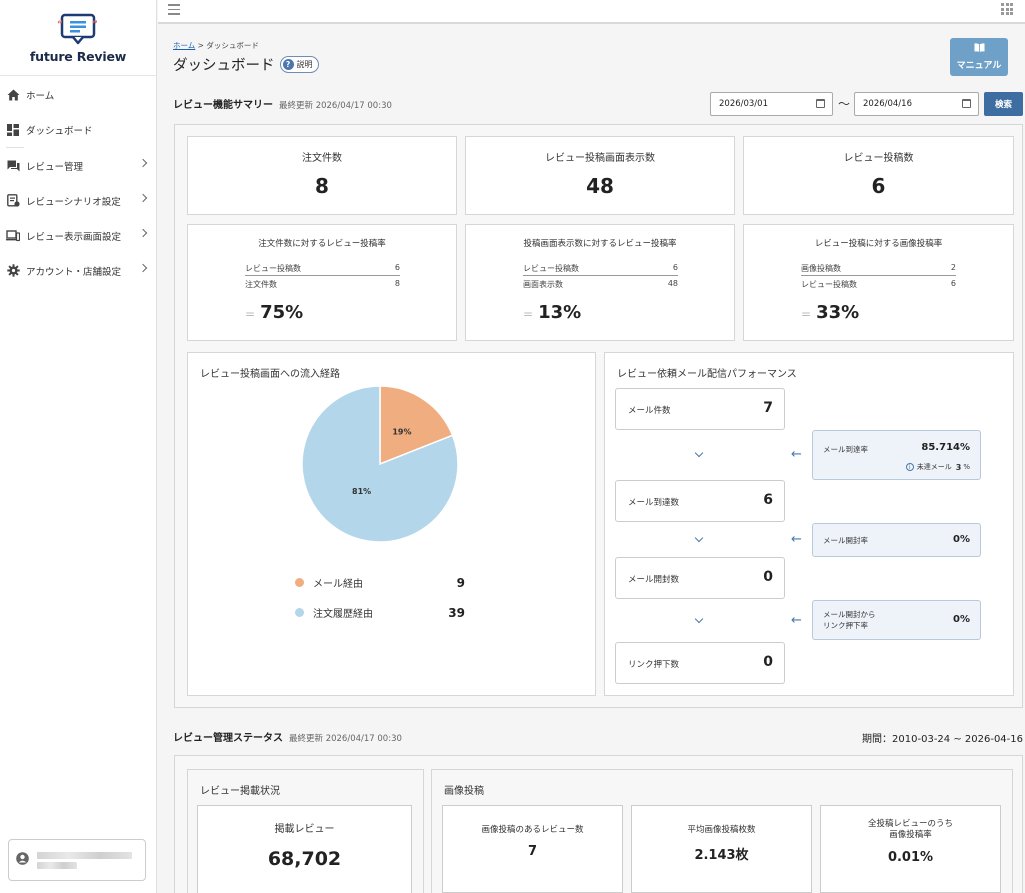  I want to click on page-title-text: ダッシュボード, so click(224, 66).